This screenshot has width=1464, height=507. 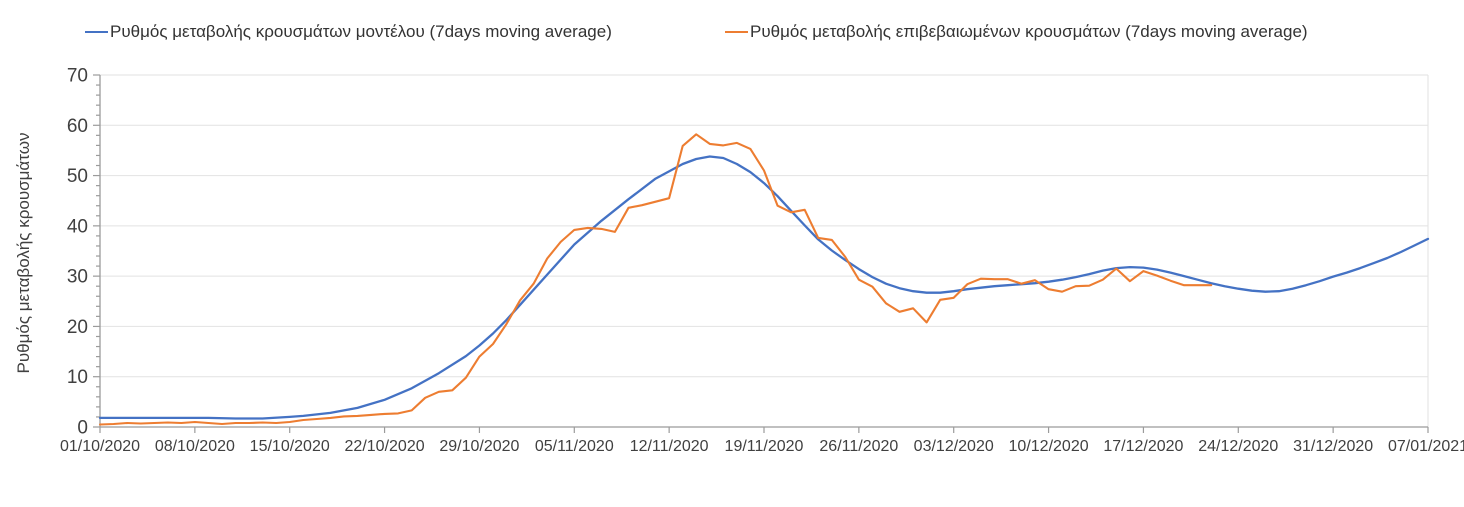 What do you see at coordinates (77, 226) in the screenshot?
I see `y-tick-label: 40` at bounding box center [77, 226].